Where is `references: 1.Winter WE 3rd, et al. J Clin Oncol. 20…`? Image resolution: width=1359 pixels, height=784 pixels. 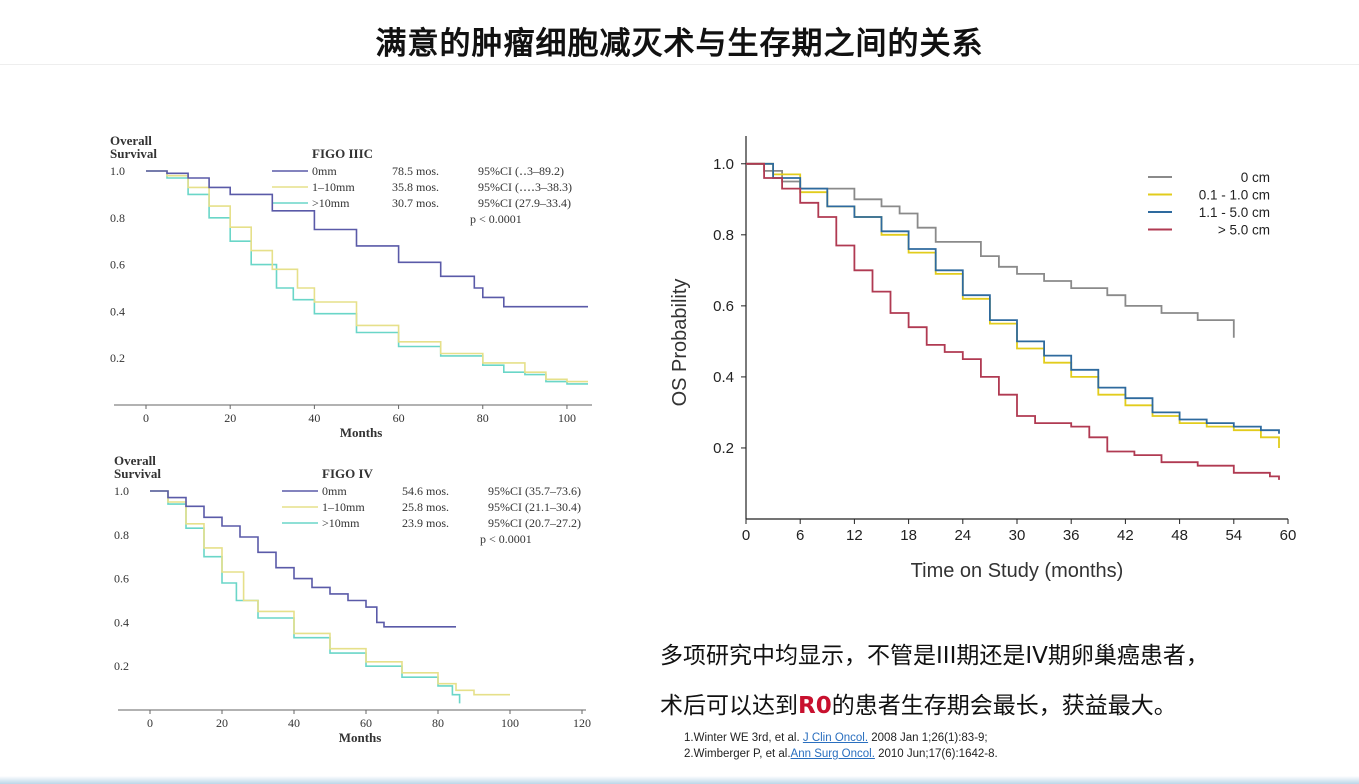
references: 1.Winter WE 3rd, et al. J Clin Oncol. 20… is located at coordinates (841, 746).